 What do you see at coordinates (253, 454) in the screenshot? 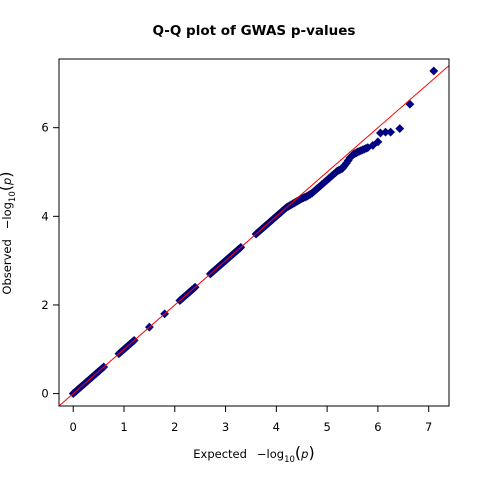
I see `x-axis-label: Expected −log10(p)` at bounding box center [253, 454].